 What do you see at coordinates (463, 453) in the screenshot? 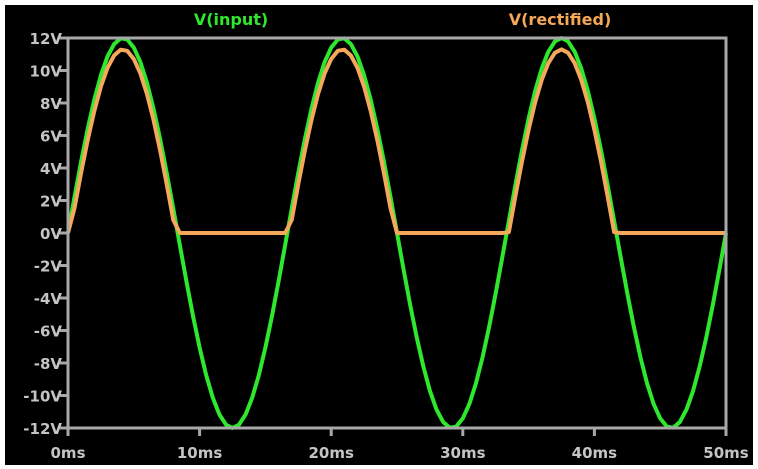
I see `x-tick-label: 30ms` at bounding box center [463, 453].